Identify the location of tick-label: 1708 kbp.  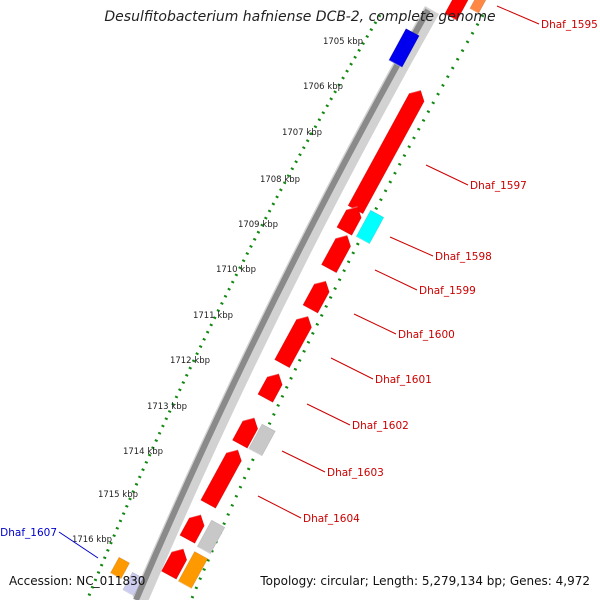
(280, 180).